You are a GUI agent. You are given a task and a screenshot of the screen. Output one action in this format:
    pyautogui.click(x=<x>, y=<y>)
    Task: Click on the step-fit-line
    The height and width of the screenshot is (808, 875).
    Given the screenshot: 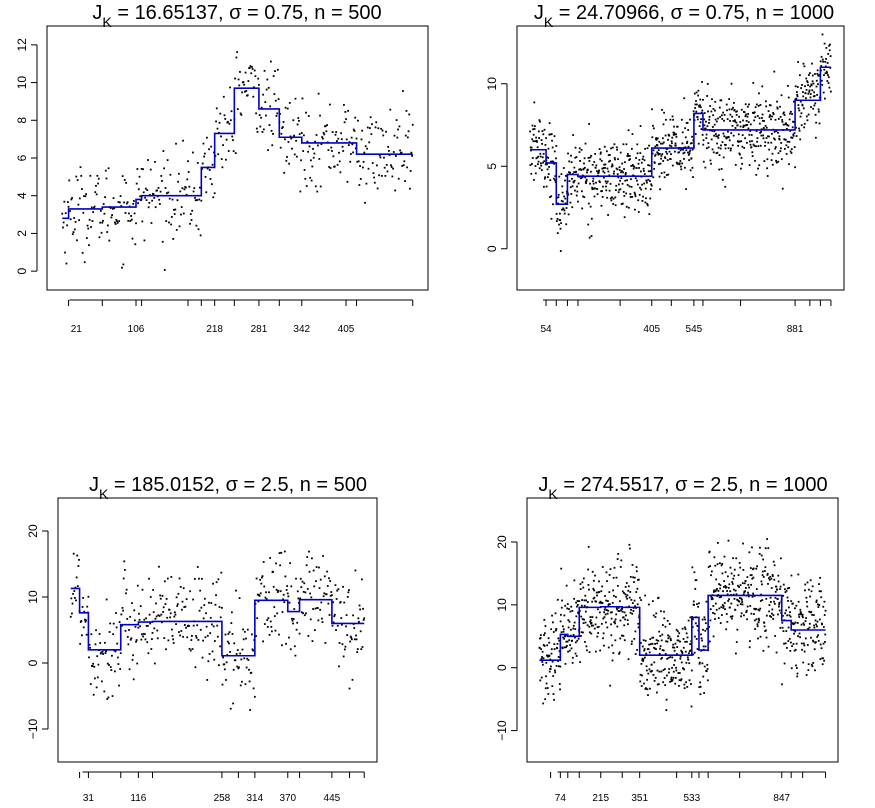 What is the action you would take?
    pyautogui.click(x=217, y=622)
    